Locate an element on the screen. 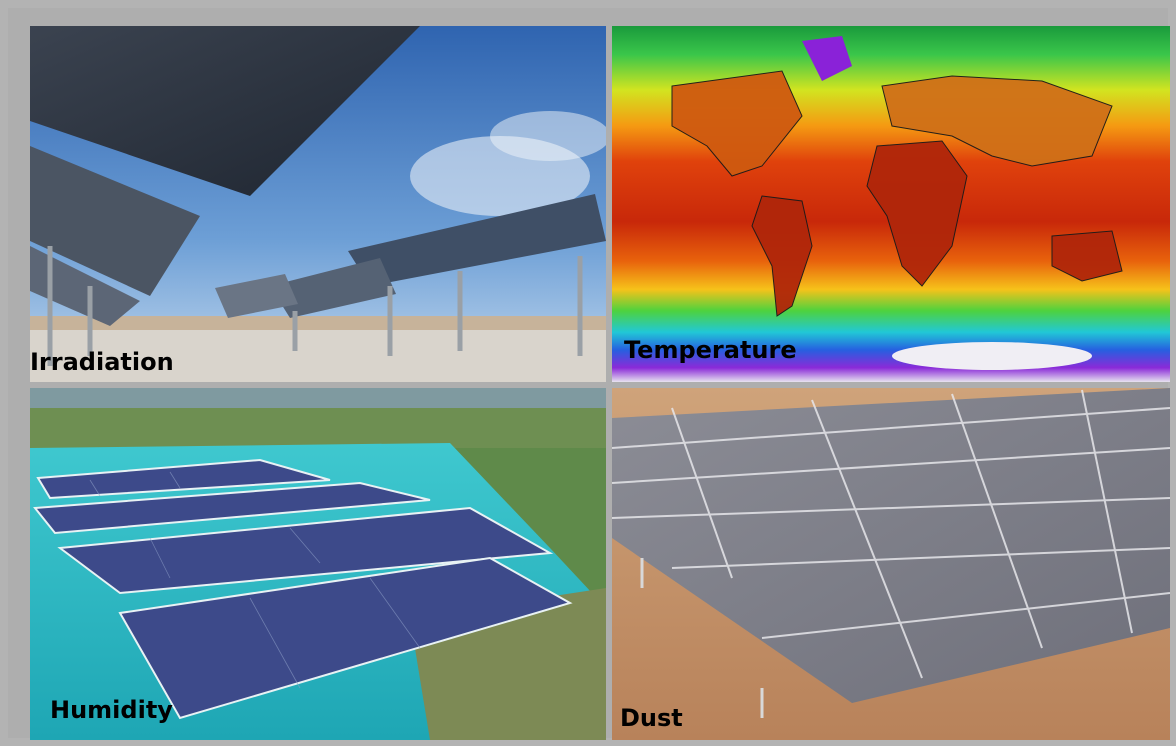 The height and width of the screenshot is (746, 1176). irradiation-label: Irradiation is located at coordinates (102, 362).